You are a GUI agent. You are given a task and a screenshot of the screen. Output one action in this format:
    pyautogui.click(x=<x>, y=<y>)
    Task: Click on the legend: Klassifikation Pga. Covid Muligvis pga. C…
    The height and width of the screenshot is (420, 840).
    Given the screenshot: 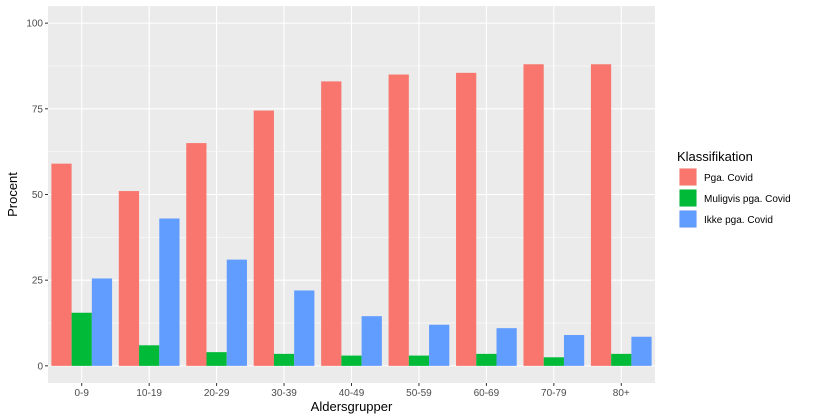 What is the action you would take?
    pyautogui.click(x=734, y=188)
    